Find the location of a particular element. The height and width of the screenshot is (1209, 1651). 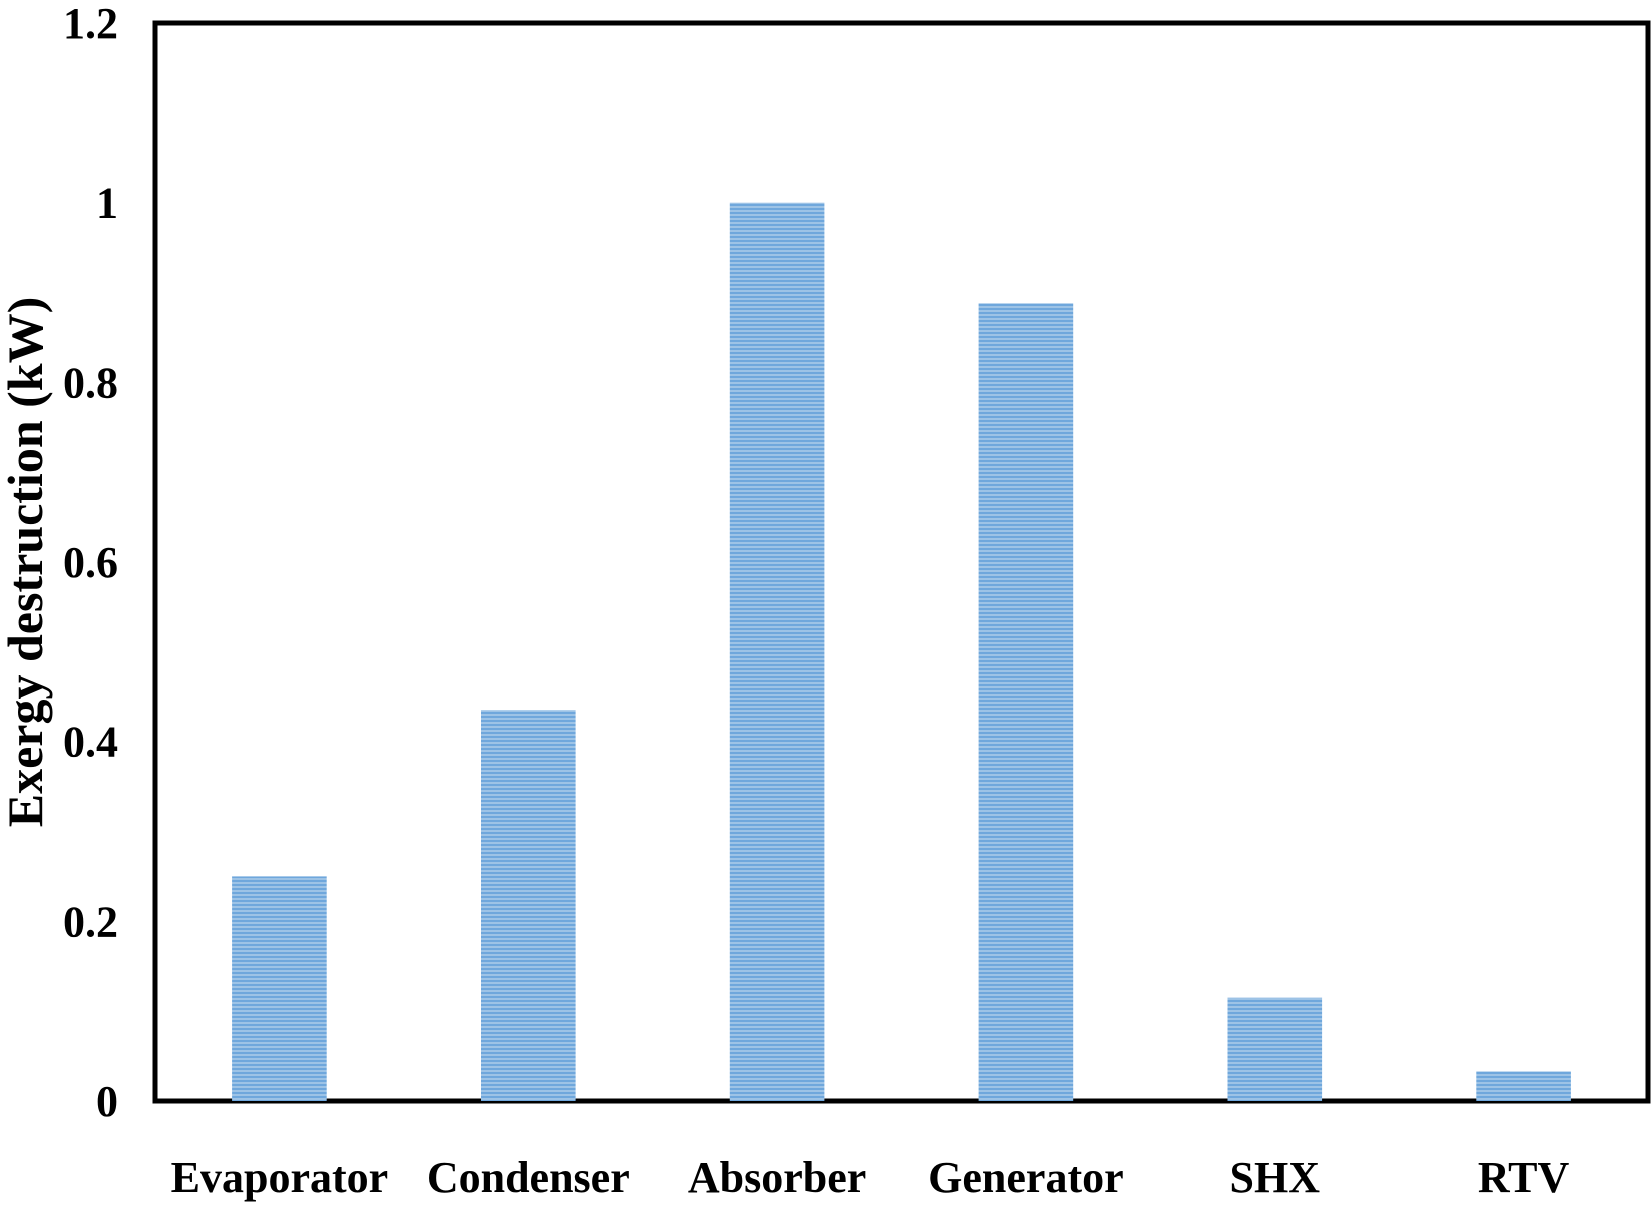

bar-rtv is located at coordinates (1523, 1086).